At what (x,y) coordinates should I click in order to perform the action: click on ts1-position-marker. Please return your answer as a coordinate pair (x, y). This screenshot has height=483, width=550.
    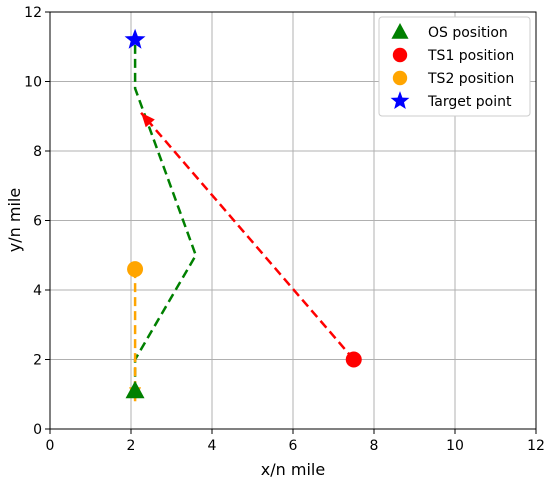
    Looking at the image, I should click on (353, 359).